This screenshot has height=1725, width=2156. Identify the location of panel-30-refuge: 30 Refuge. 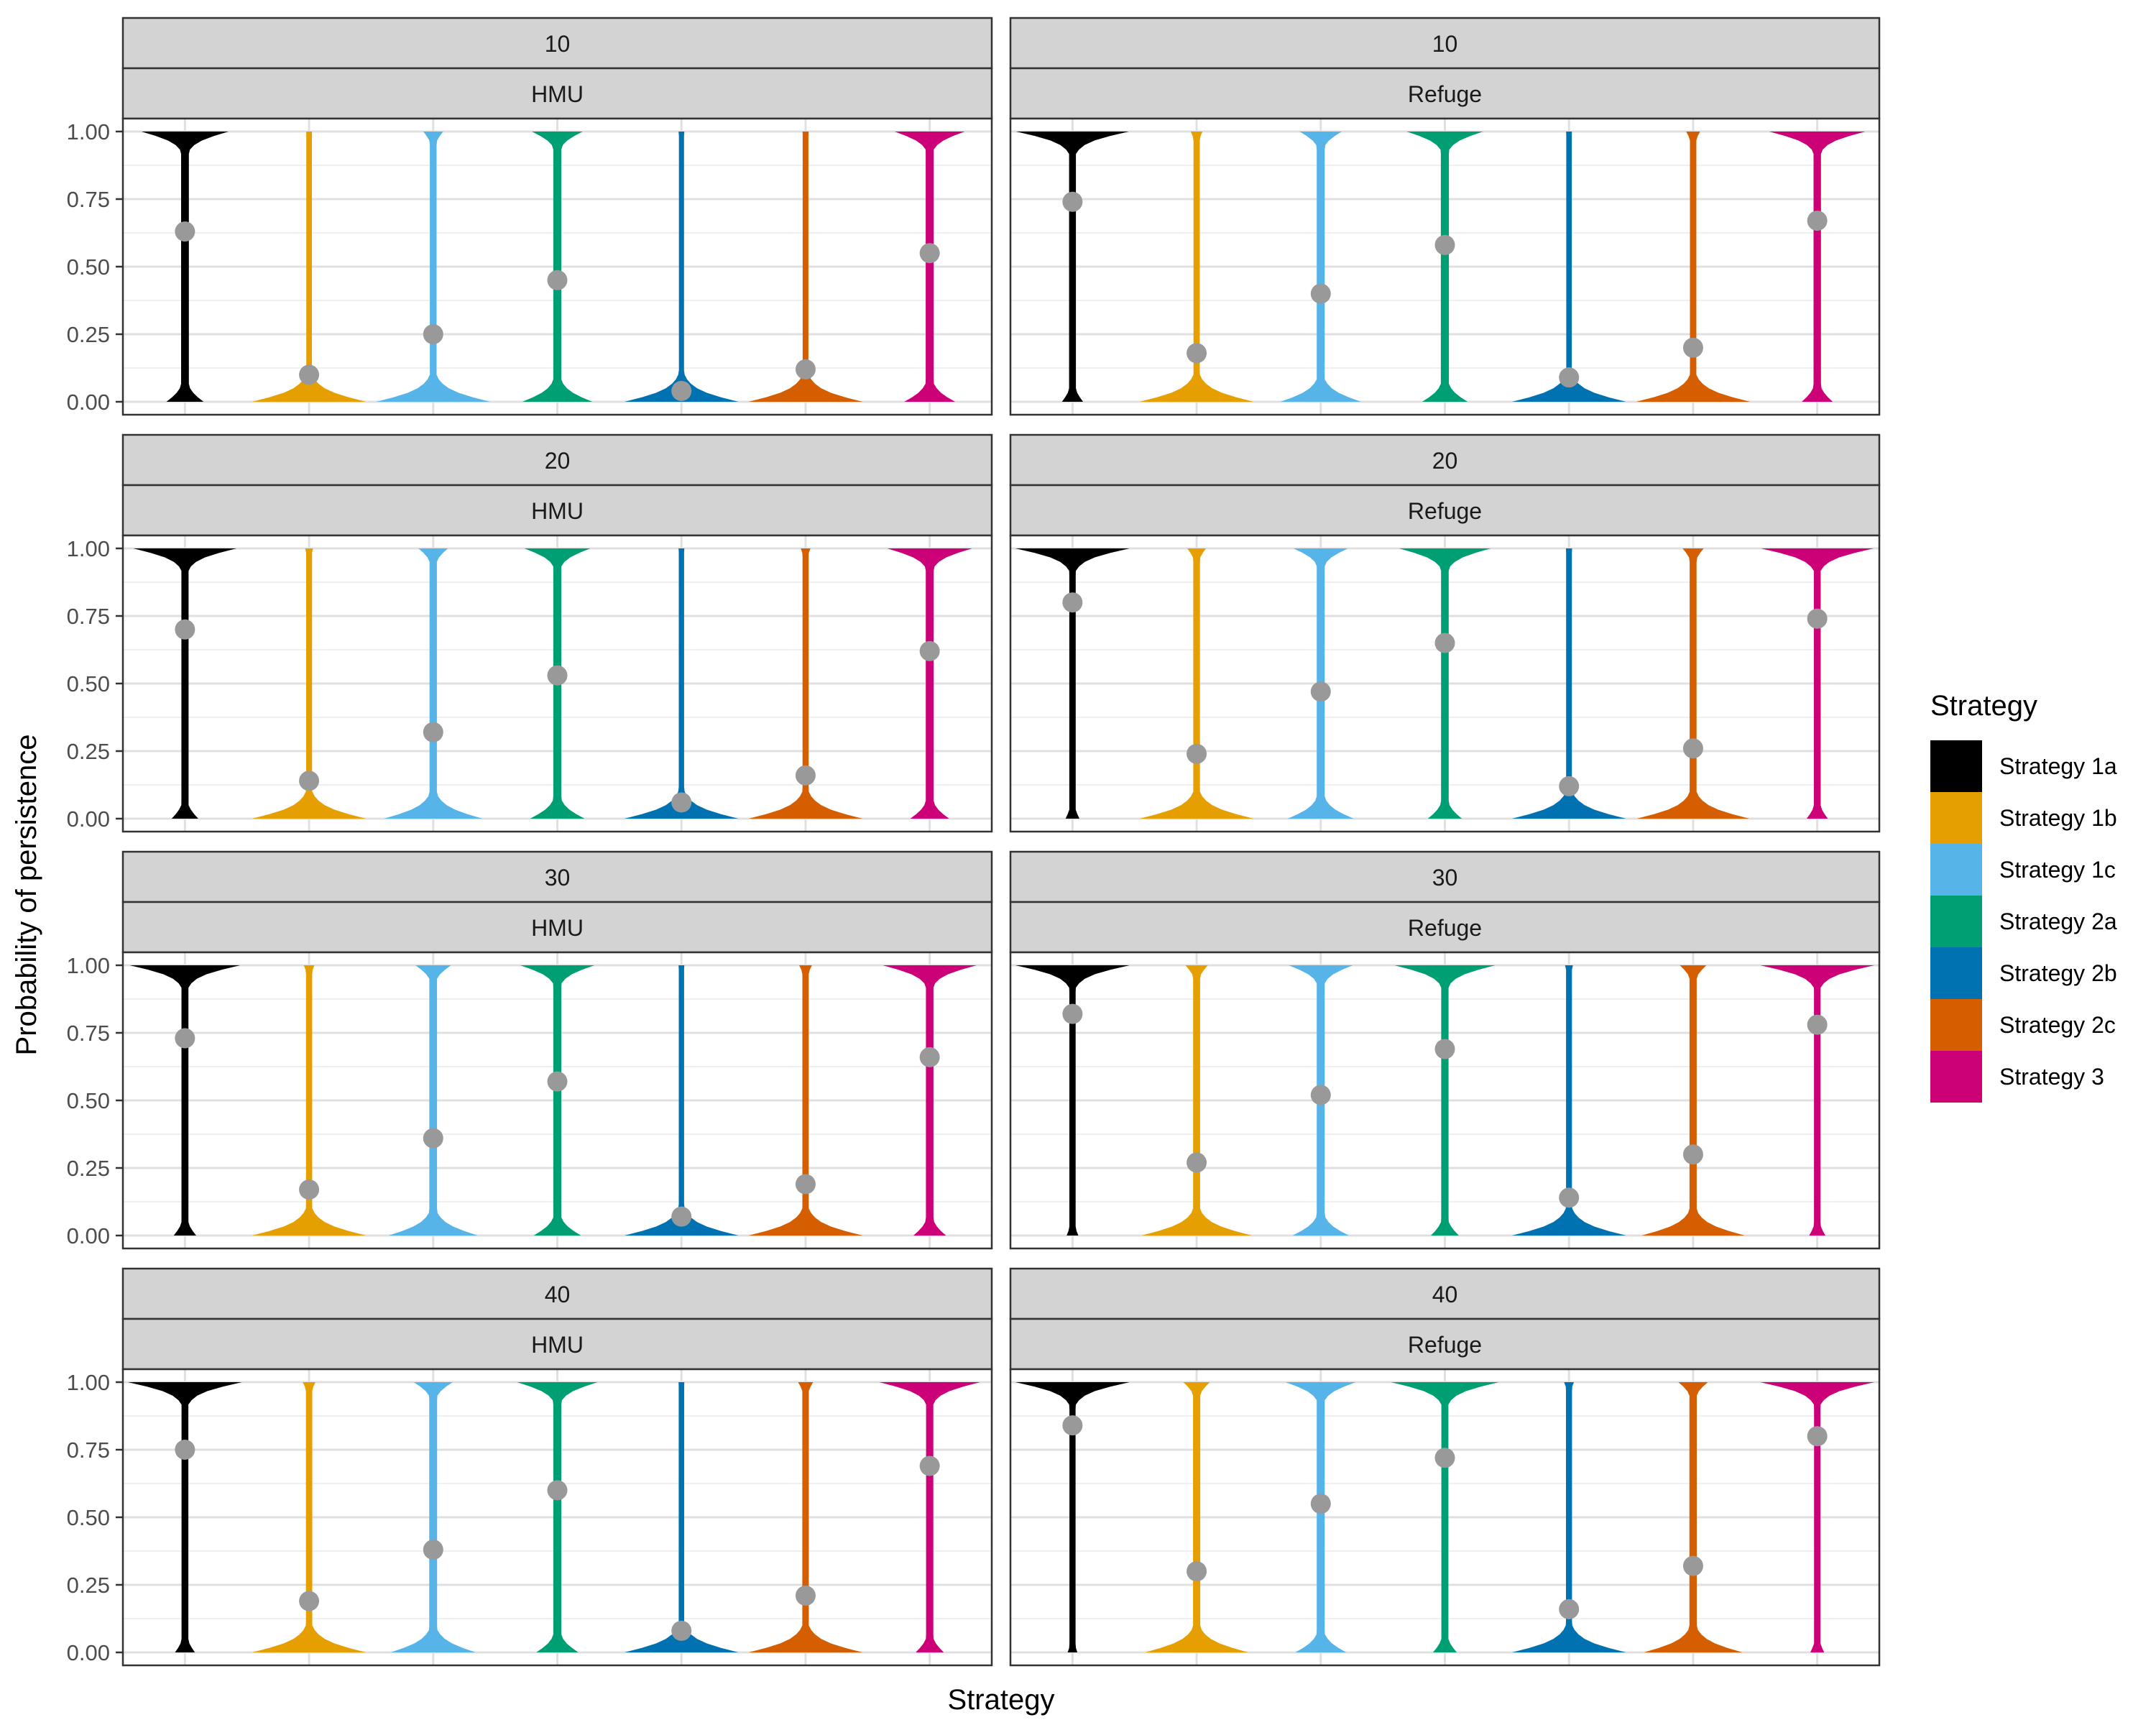
(1445, 1050).